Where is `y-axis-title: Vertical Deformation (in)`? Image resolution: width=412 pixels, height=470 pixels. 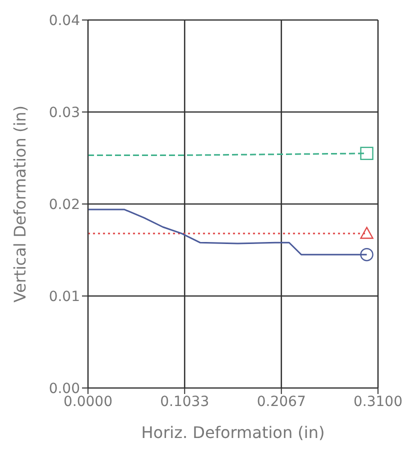 y-axis-title: Vertical Deformation (in) is located at coordinates (20, 204).